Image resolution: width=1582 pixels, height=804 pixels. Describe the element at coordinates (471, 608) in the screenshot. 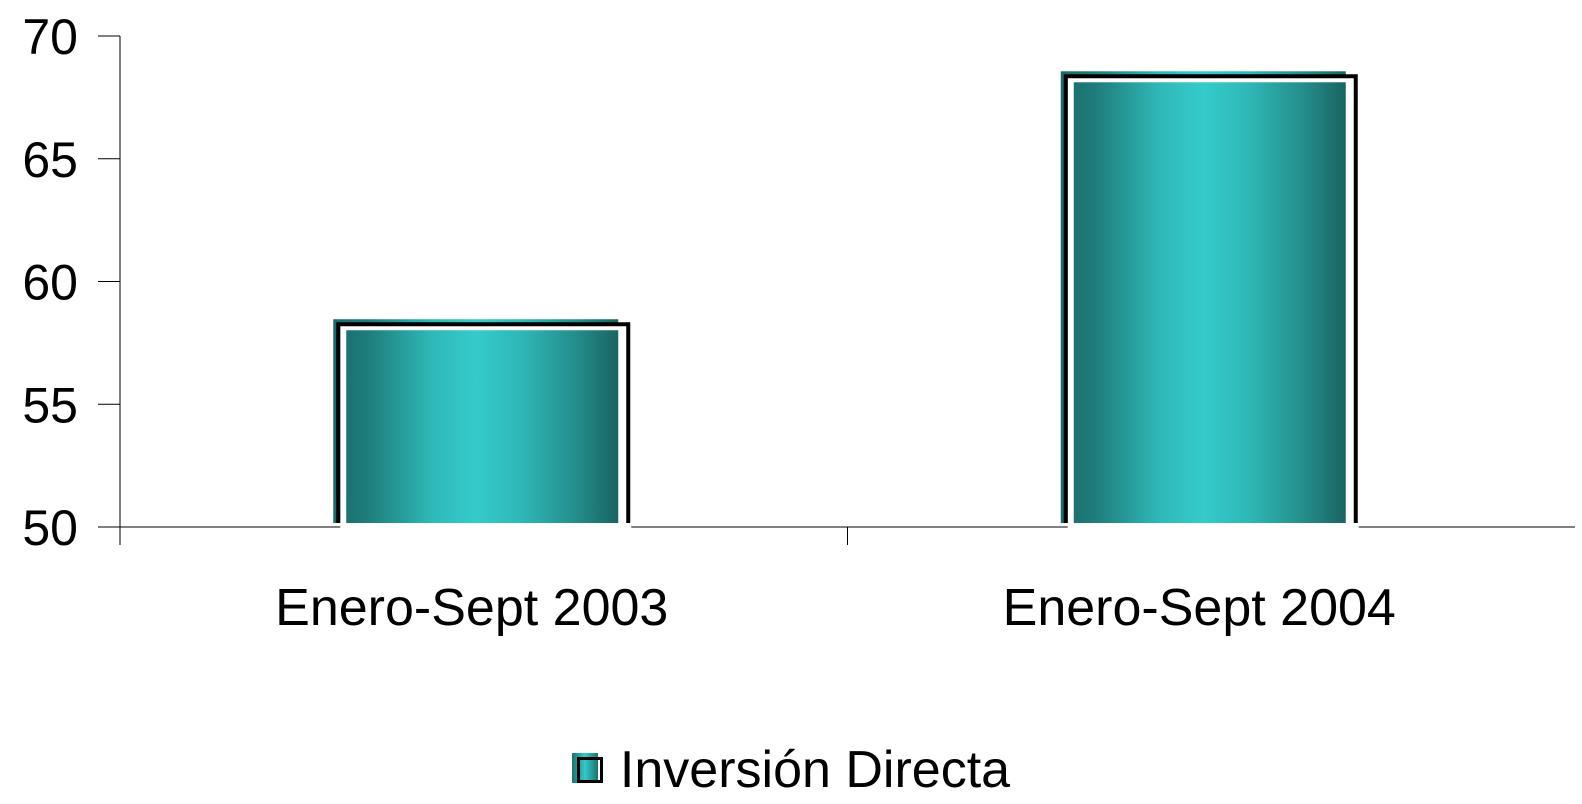

I see `x-tick-label: Enero-Sept 2003` at that location.